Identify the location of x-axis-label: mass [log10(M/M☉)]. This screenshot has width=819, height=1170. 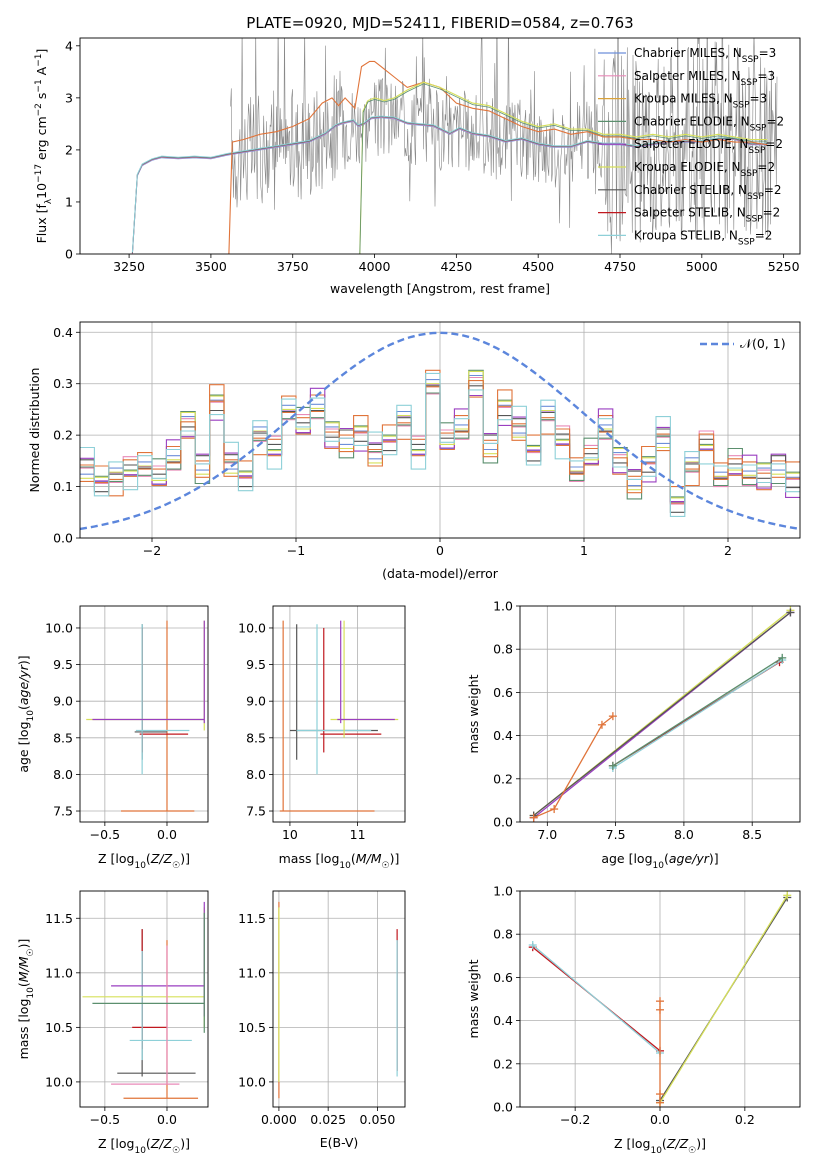
(339, 861).